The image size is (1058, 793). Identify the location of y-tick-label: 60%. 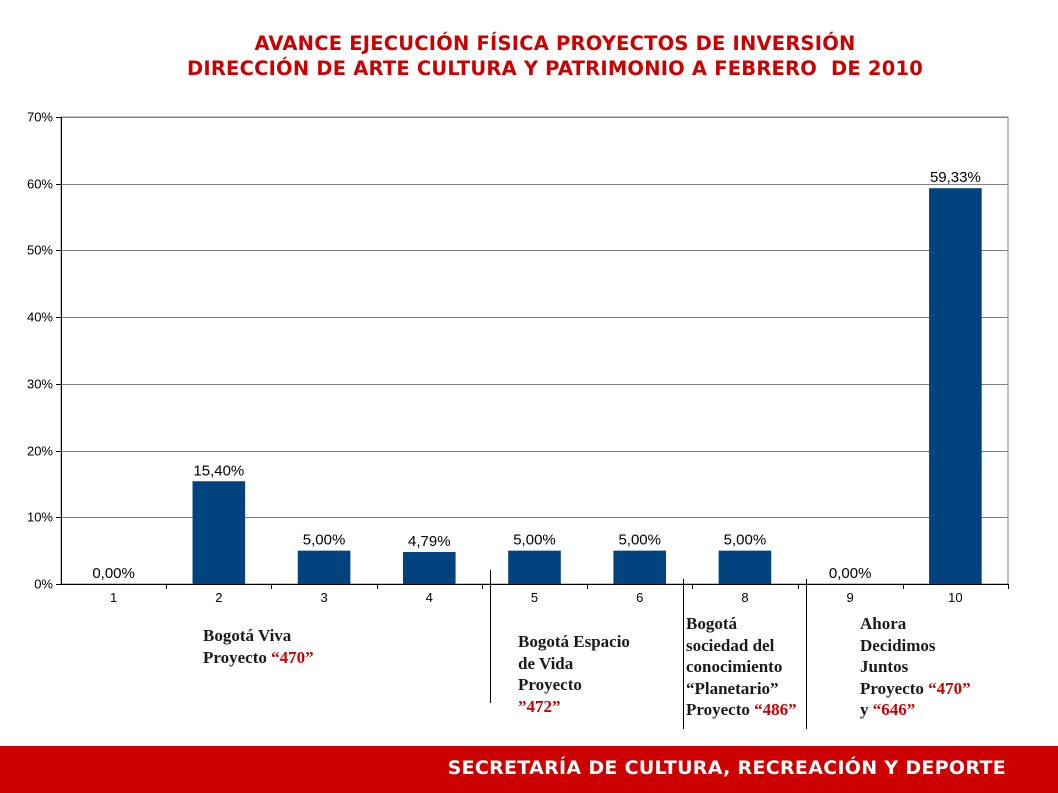
(40, 184).